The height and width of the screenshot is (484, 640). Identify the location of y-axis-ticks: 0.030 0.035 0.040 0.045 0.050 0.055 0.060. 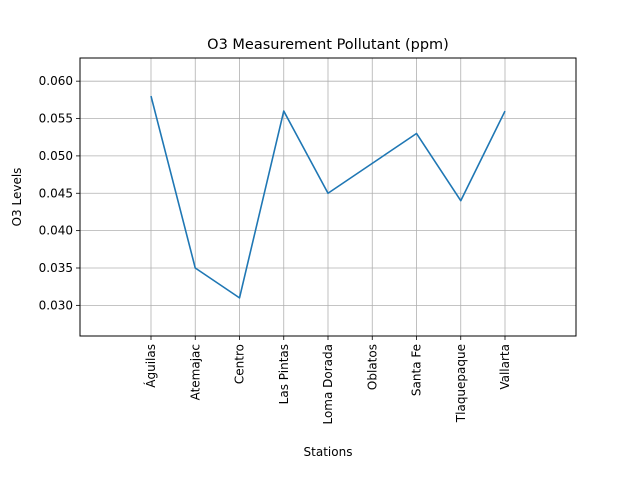
(59, 193).